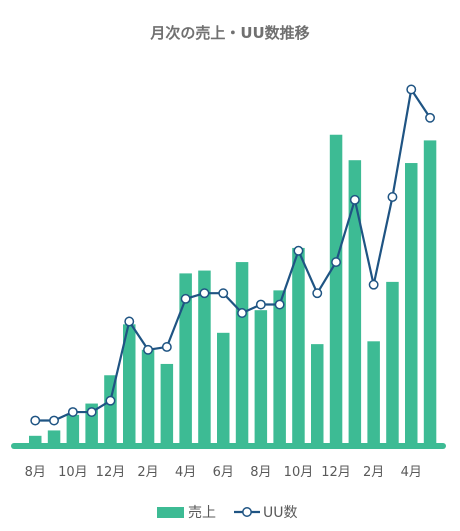 The width and height of the screenshot is (460, 531). I want to click on legend-line-marker, so click(247, 512).